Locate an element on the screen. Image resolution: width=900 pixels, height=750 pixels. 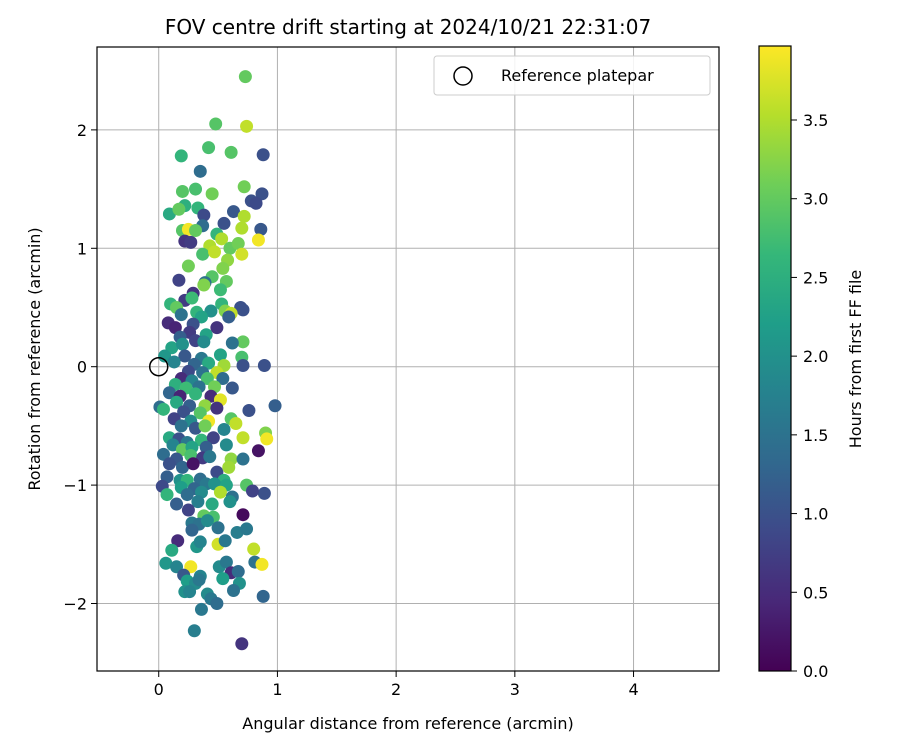
colorbar-tick-label: 2.5 is located at coordinates (815, 277).